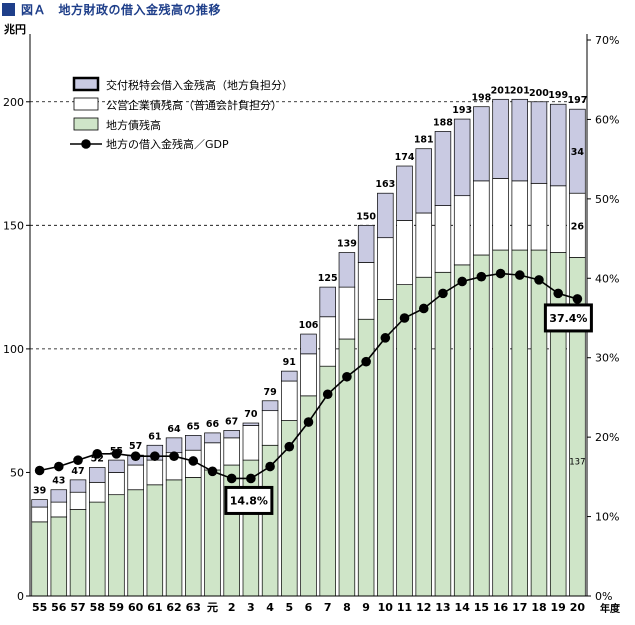  What do you see at coordinates (213, 424) in the screenshot?
I see `bar-total-label: 66` at bounding box center [213, 424].